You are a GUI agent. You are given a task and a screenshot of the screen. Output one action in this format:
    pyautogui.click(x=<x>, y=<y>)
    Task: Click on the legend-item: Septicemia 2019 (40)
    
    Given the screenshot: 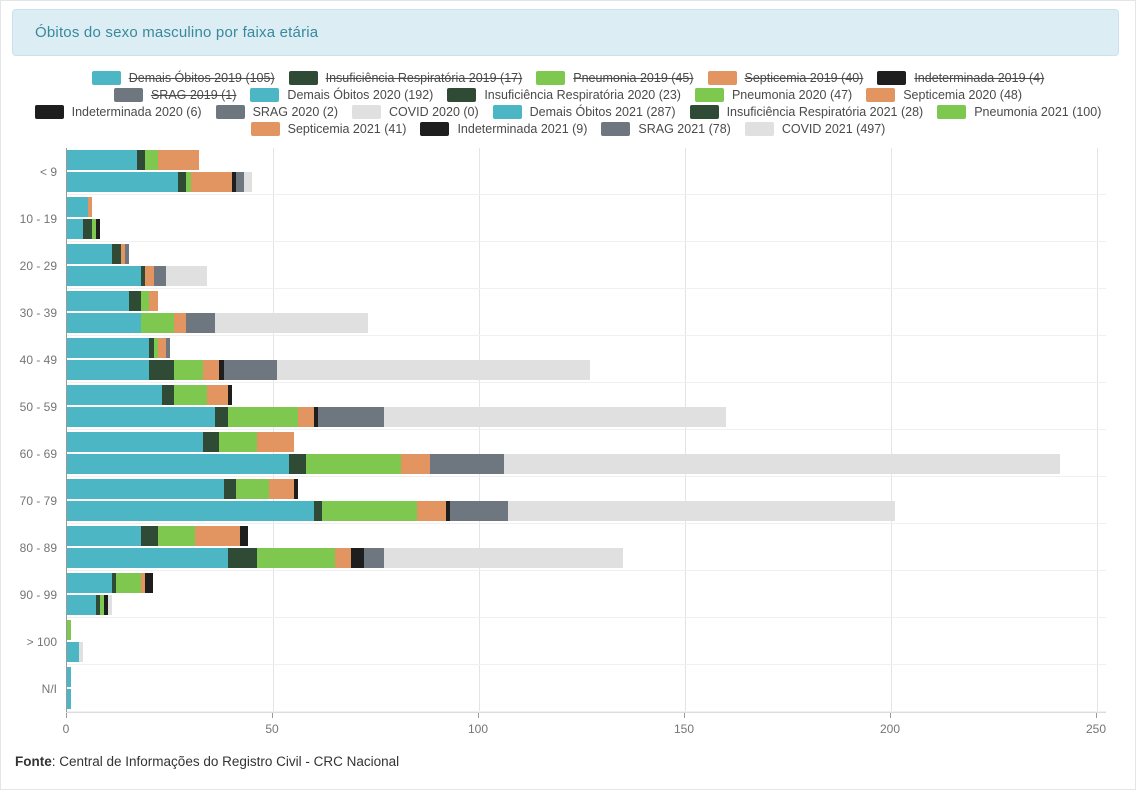 What is the action you would take?
    pyautogui.click(x=785, y=78)
    